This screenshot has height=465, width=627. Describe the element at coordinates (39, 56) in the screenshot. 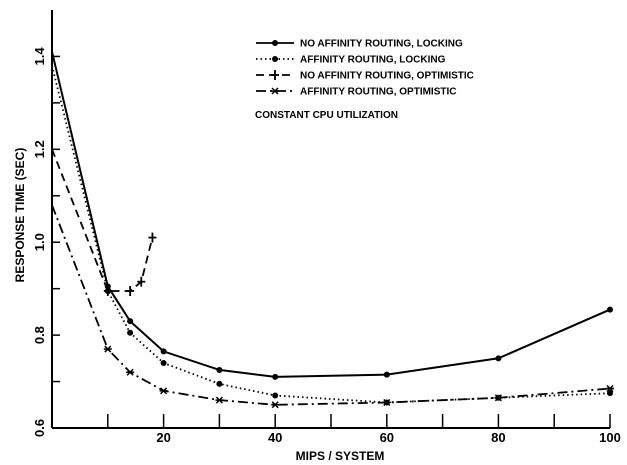

I see `y-tick-label: 1.4` at that location.